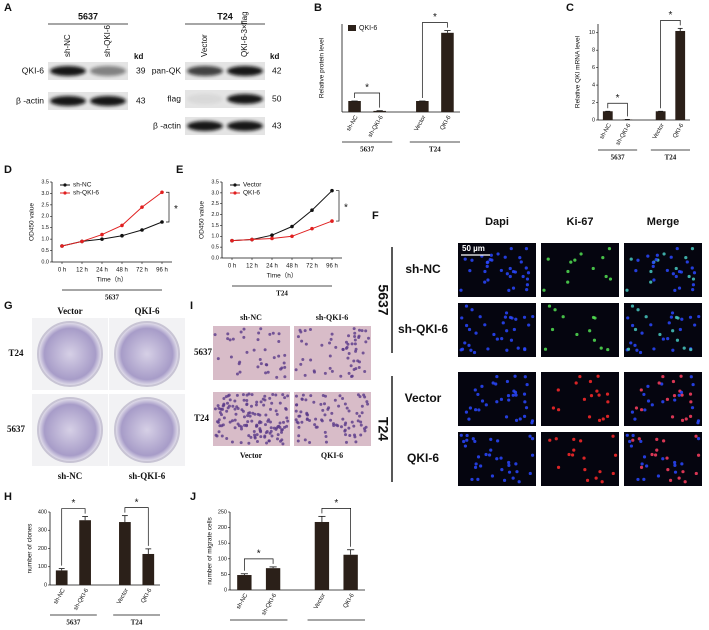 This screenshot has height=630, width=709. I want to click on group-label: T24, so click(282, 294).